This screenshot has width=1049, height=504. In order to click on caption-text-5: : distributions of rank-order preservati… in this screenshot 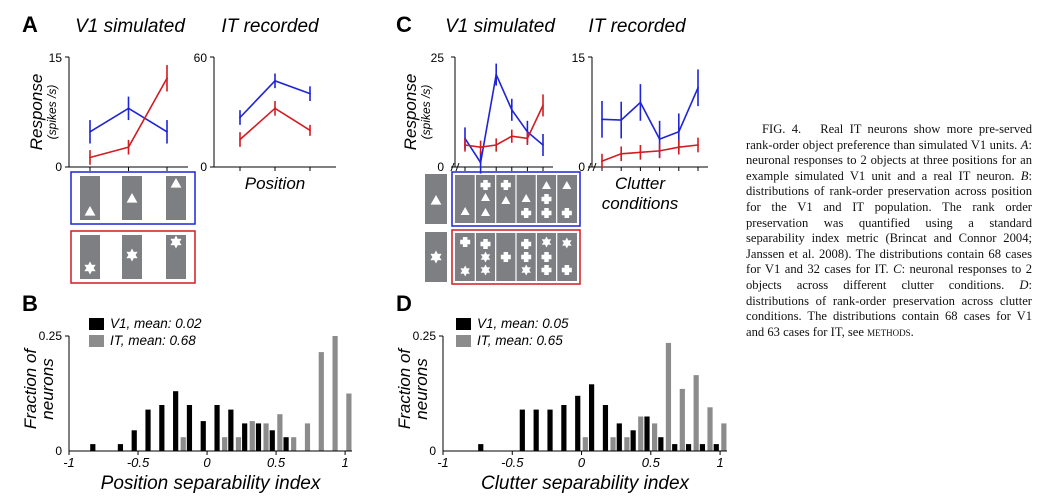, I will do `click(889, 308)`.